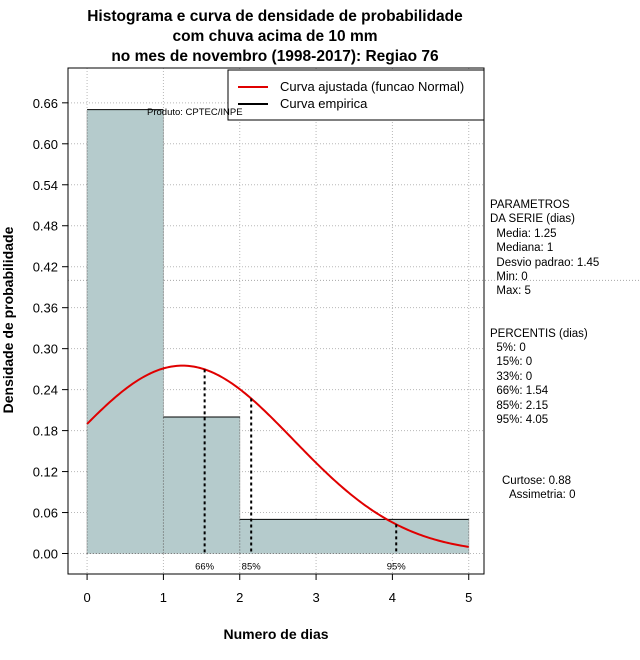 The height and width of the screenshot is (660, 640). Describe the element at coordinates (45, 554) in the screenshot. I see `y-tick-label: 0.00` at that location.